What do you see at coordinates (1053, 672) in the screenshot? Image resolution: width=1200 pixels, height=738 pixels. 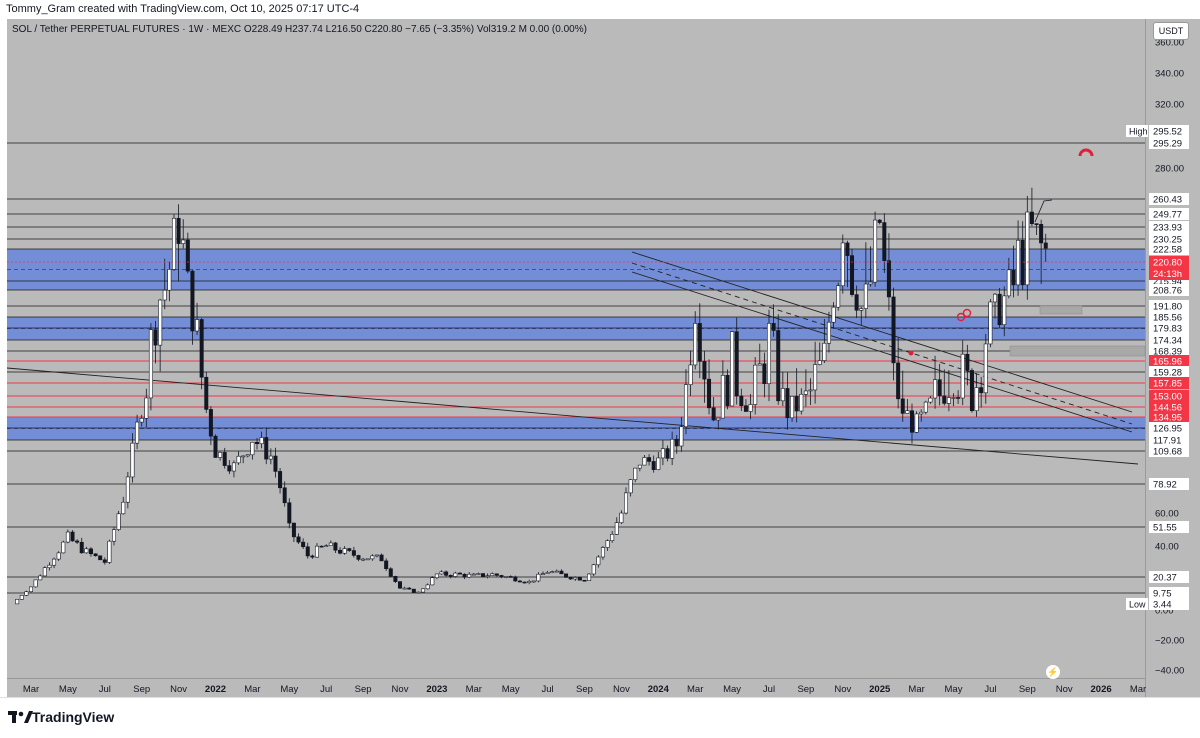 I see `lightning-icon: ⚡` at bounding box center [1053, 672].